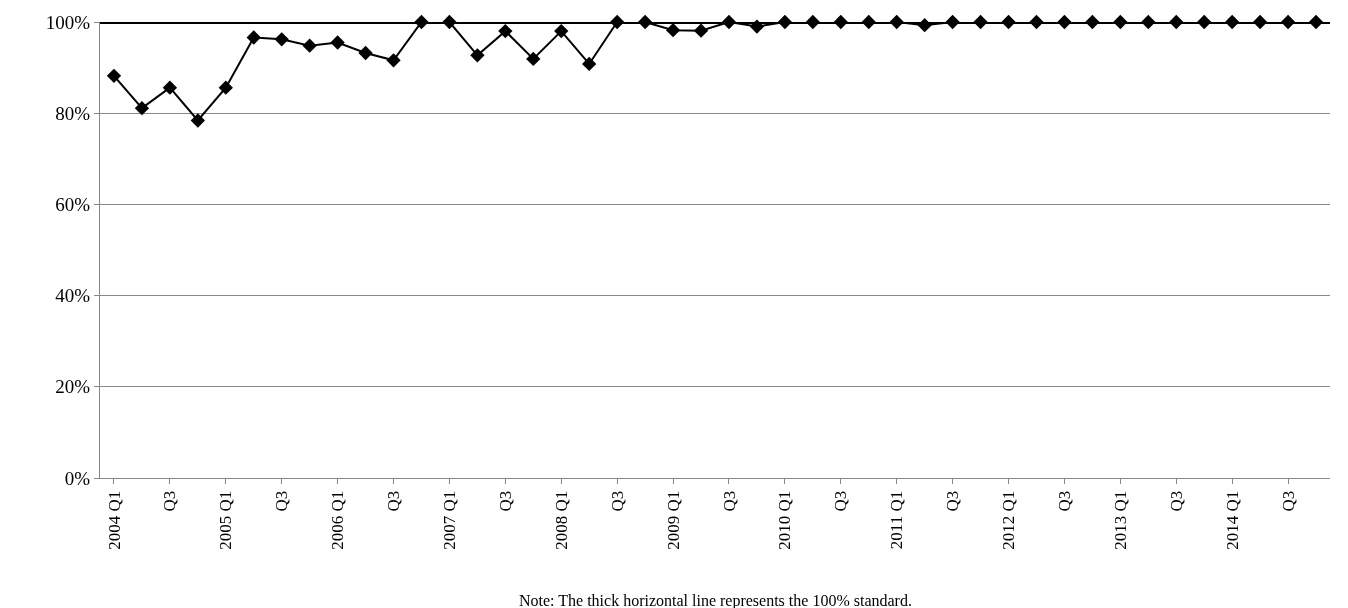 This screenshot has width=1348, height=608. Describe the element at coordinates (77, 478) in the screenshot. I see `y-tick-label: 0%` at that location.